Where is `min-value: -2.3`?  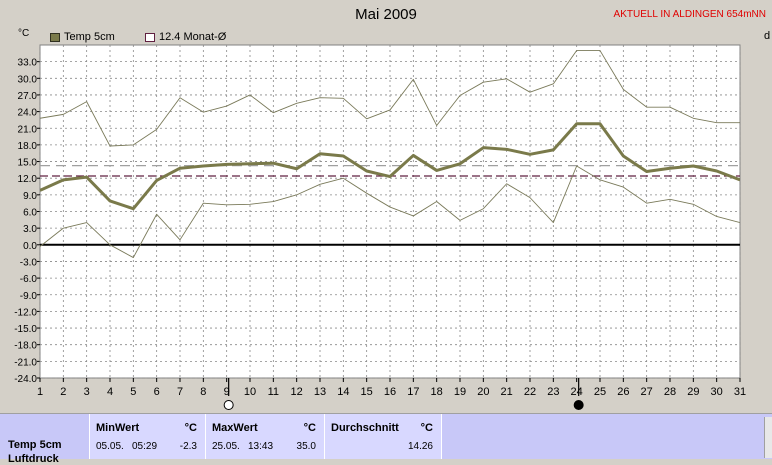 min-value: -2.3 is located at coordinates (188, 446).